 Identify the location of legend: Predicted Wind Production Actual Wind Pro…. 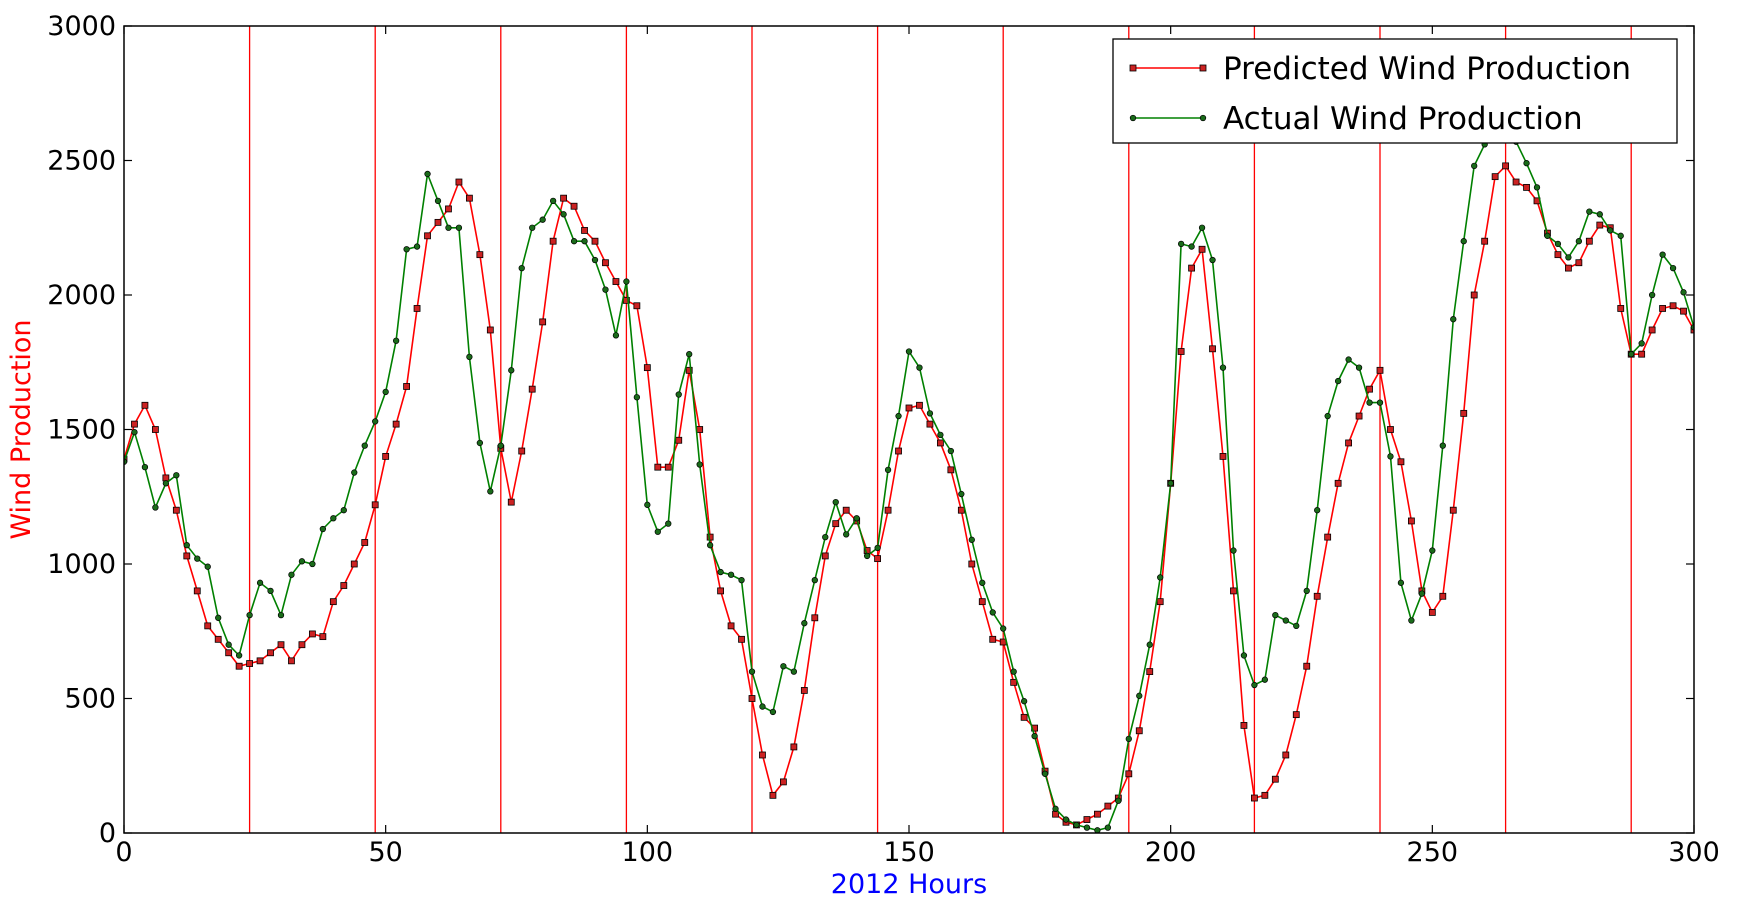
(1395, 91).